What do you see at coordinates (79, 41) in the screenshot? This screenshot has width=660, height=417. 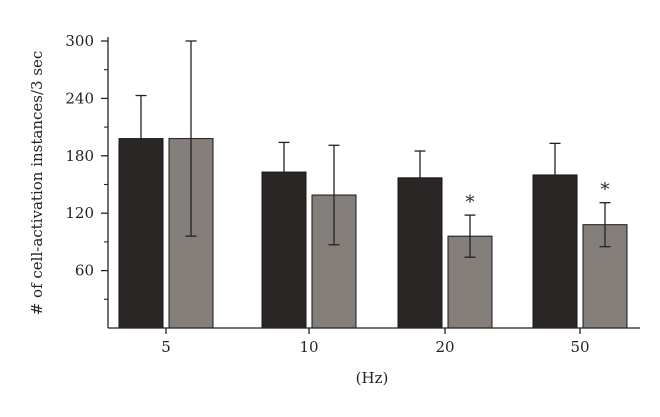 I see `y-tick-label: 300` at bounding box center [79, 41].